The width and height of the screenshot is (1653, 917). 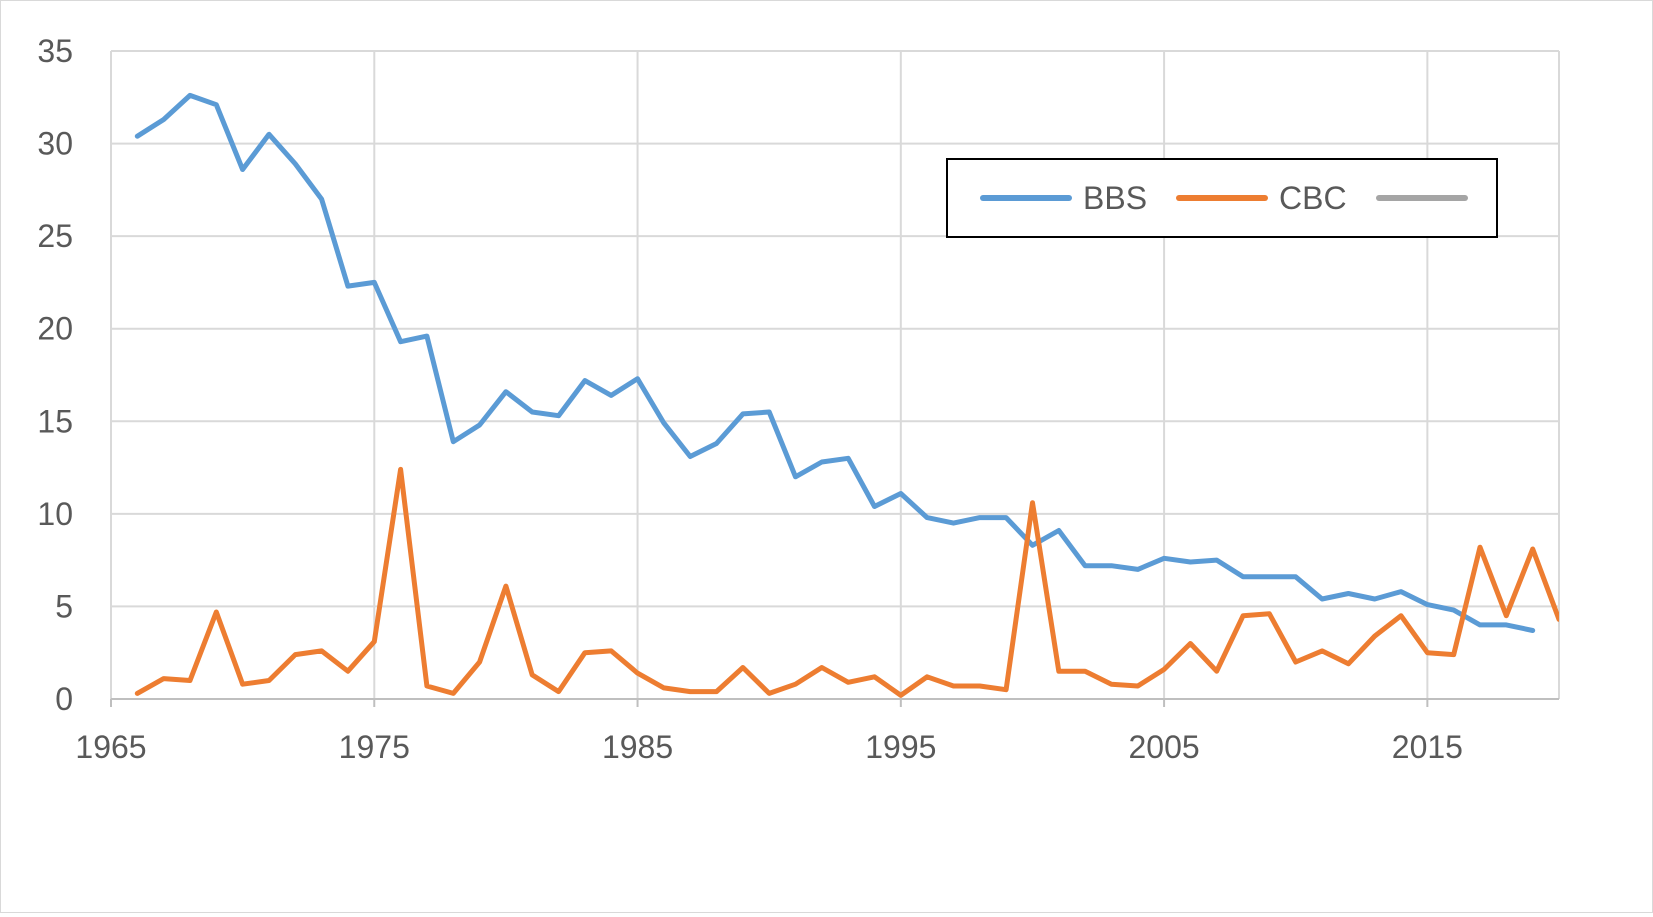 What do you see at coordinates (110, 747) in the screenshot?
I see `x-tick-label-1965: 1965` at bounding box center [110, 747].